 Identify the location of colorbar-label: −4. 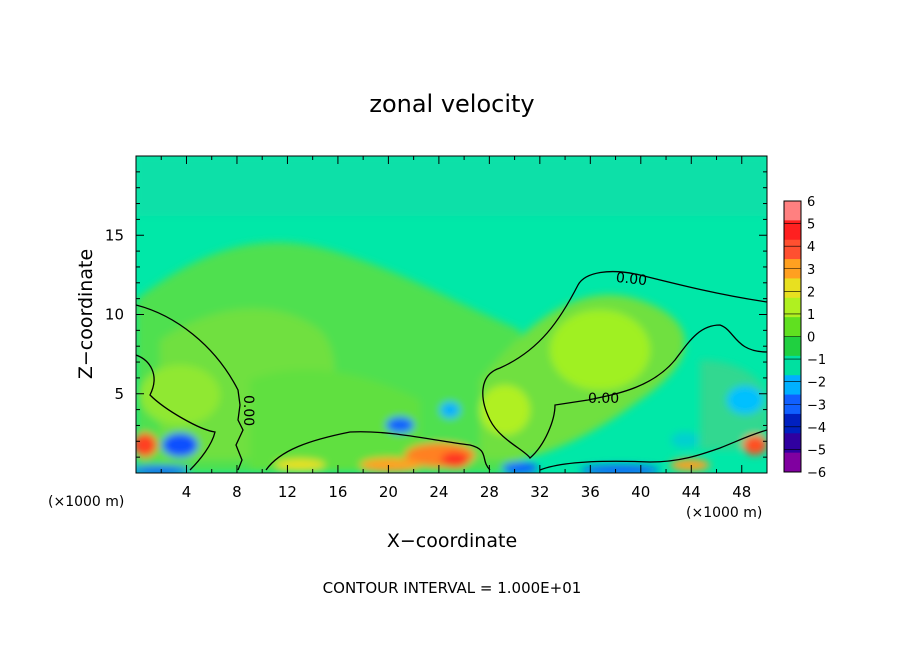
(816, 428).